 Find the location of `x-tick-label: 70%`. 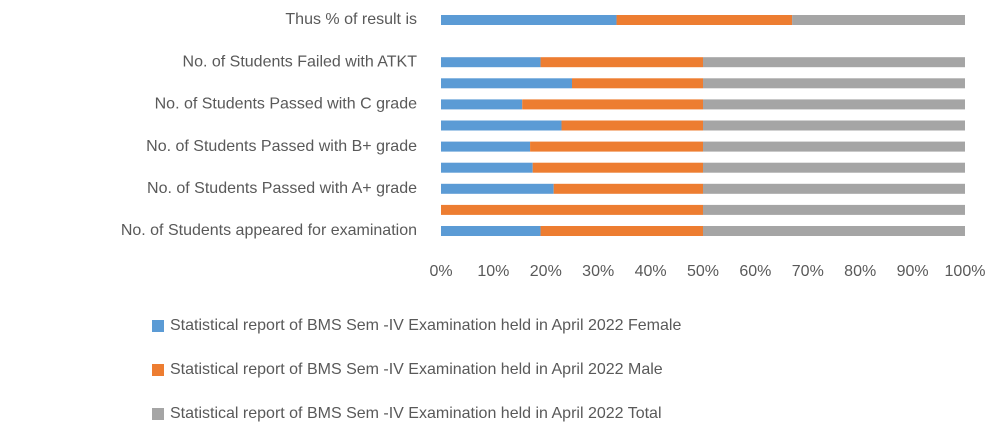

x-tick-label: 70% is located at coordinates (808, 271).